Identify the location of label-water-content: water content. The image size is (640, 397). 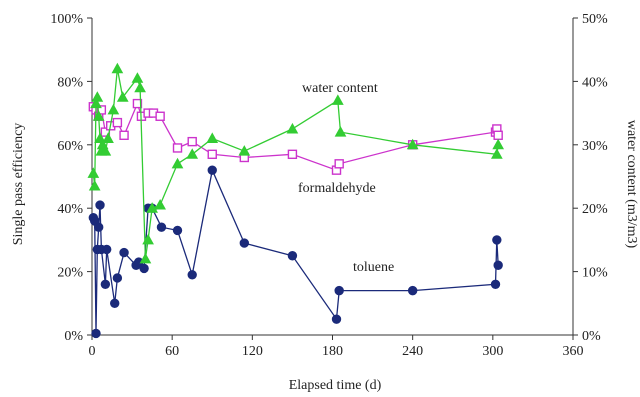
(340, 88).